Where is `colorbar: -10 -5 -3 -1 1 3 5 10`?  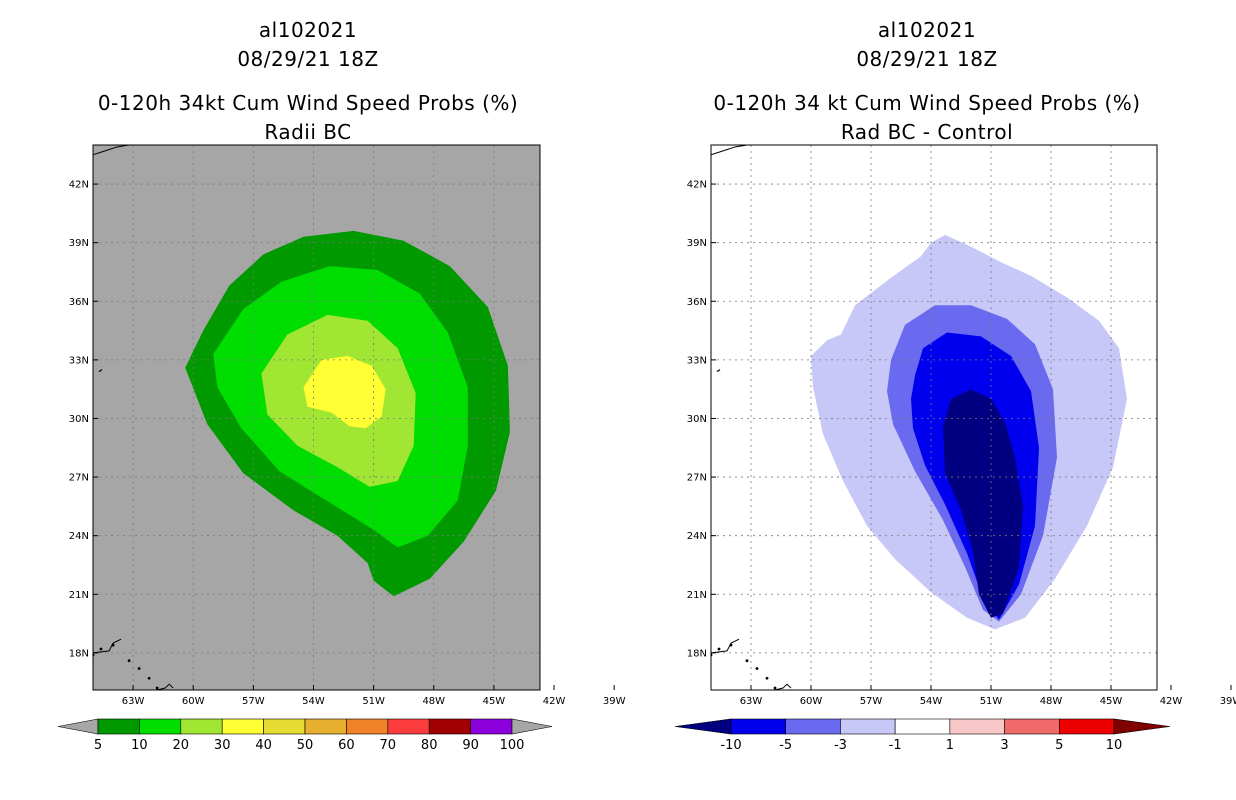 colorbar: -10 -5 -3 -1 1 3 5 10 is located at coordinates (922, 735).